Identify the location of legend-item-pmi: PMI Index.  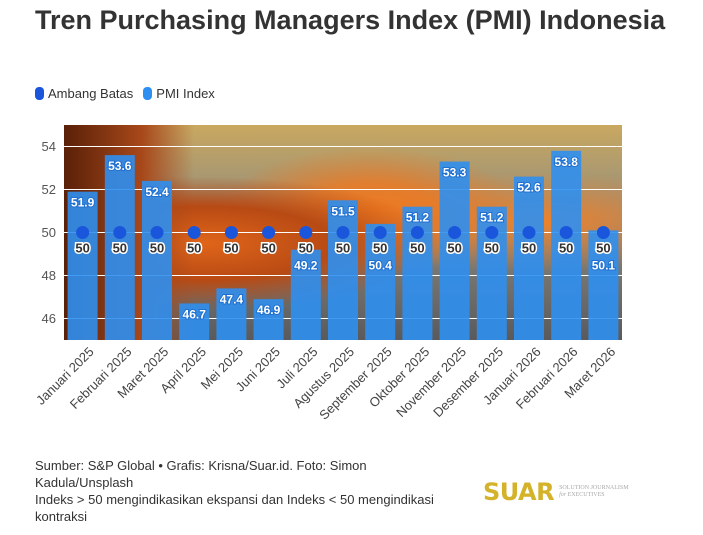
(179, 93).